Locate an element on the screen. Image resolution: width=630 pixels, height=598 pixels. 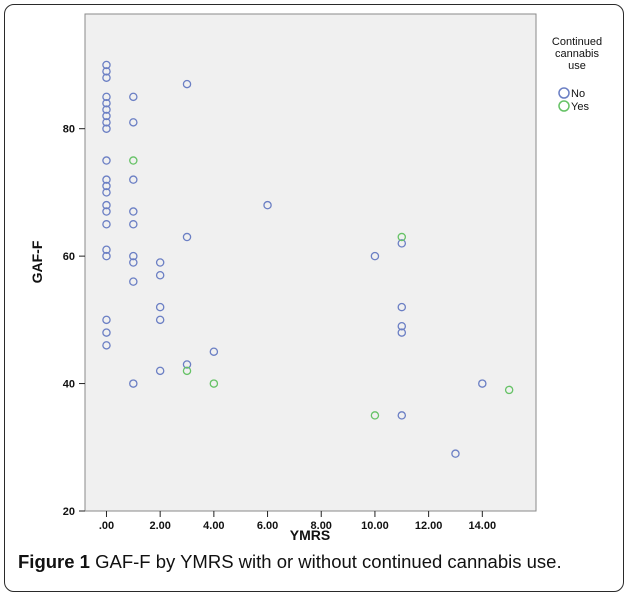
legend-marker-yes is located at coordinates (564, 106).